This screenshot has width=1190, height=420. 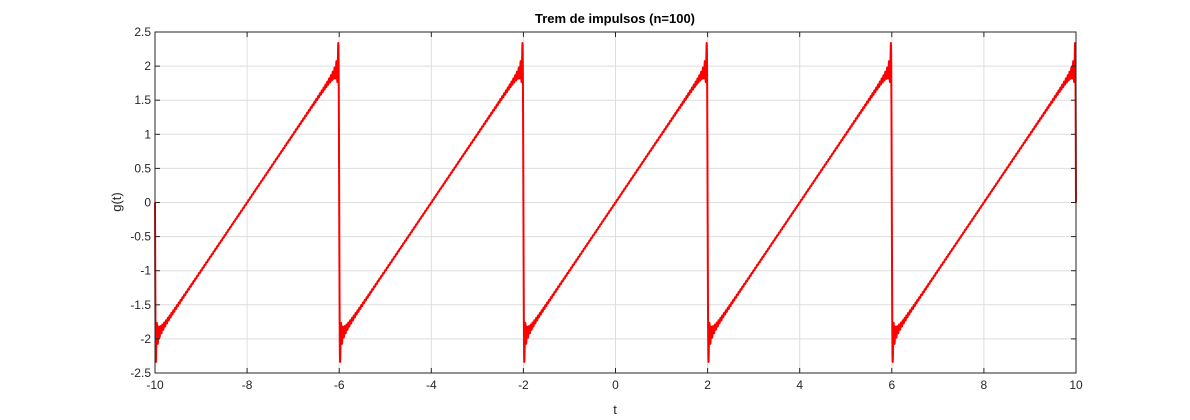 I want to click on x-tick-label: 0, so click(x=615, y=385).